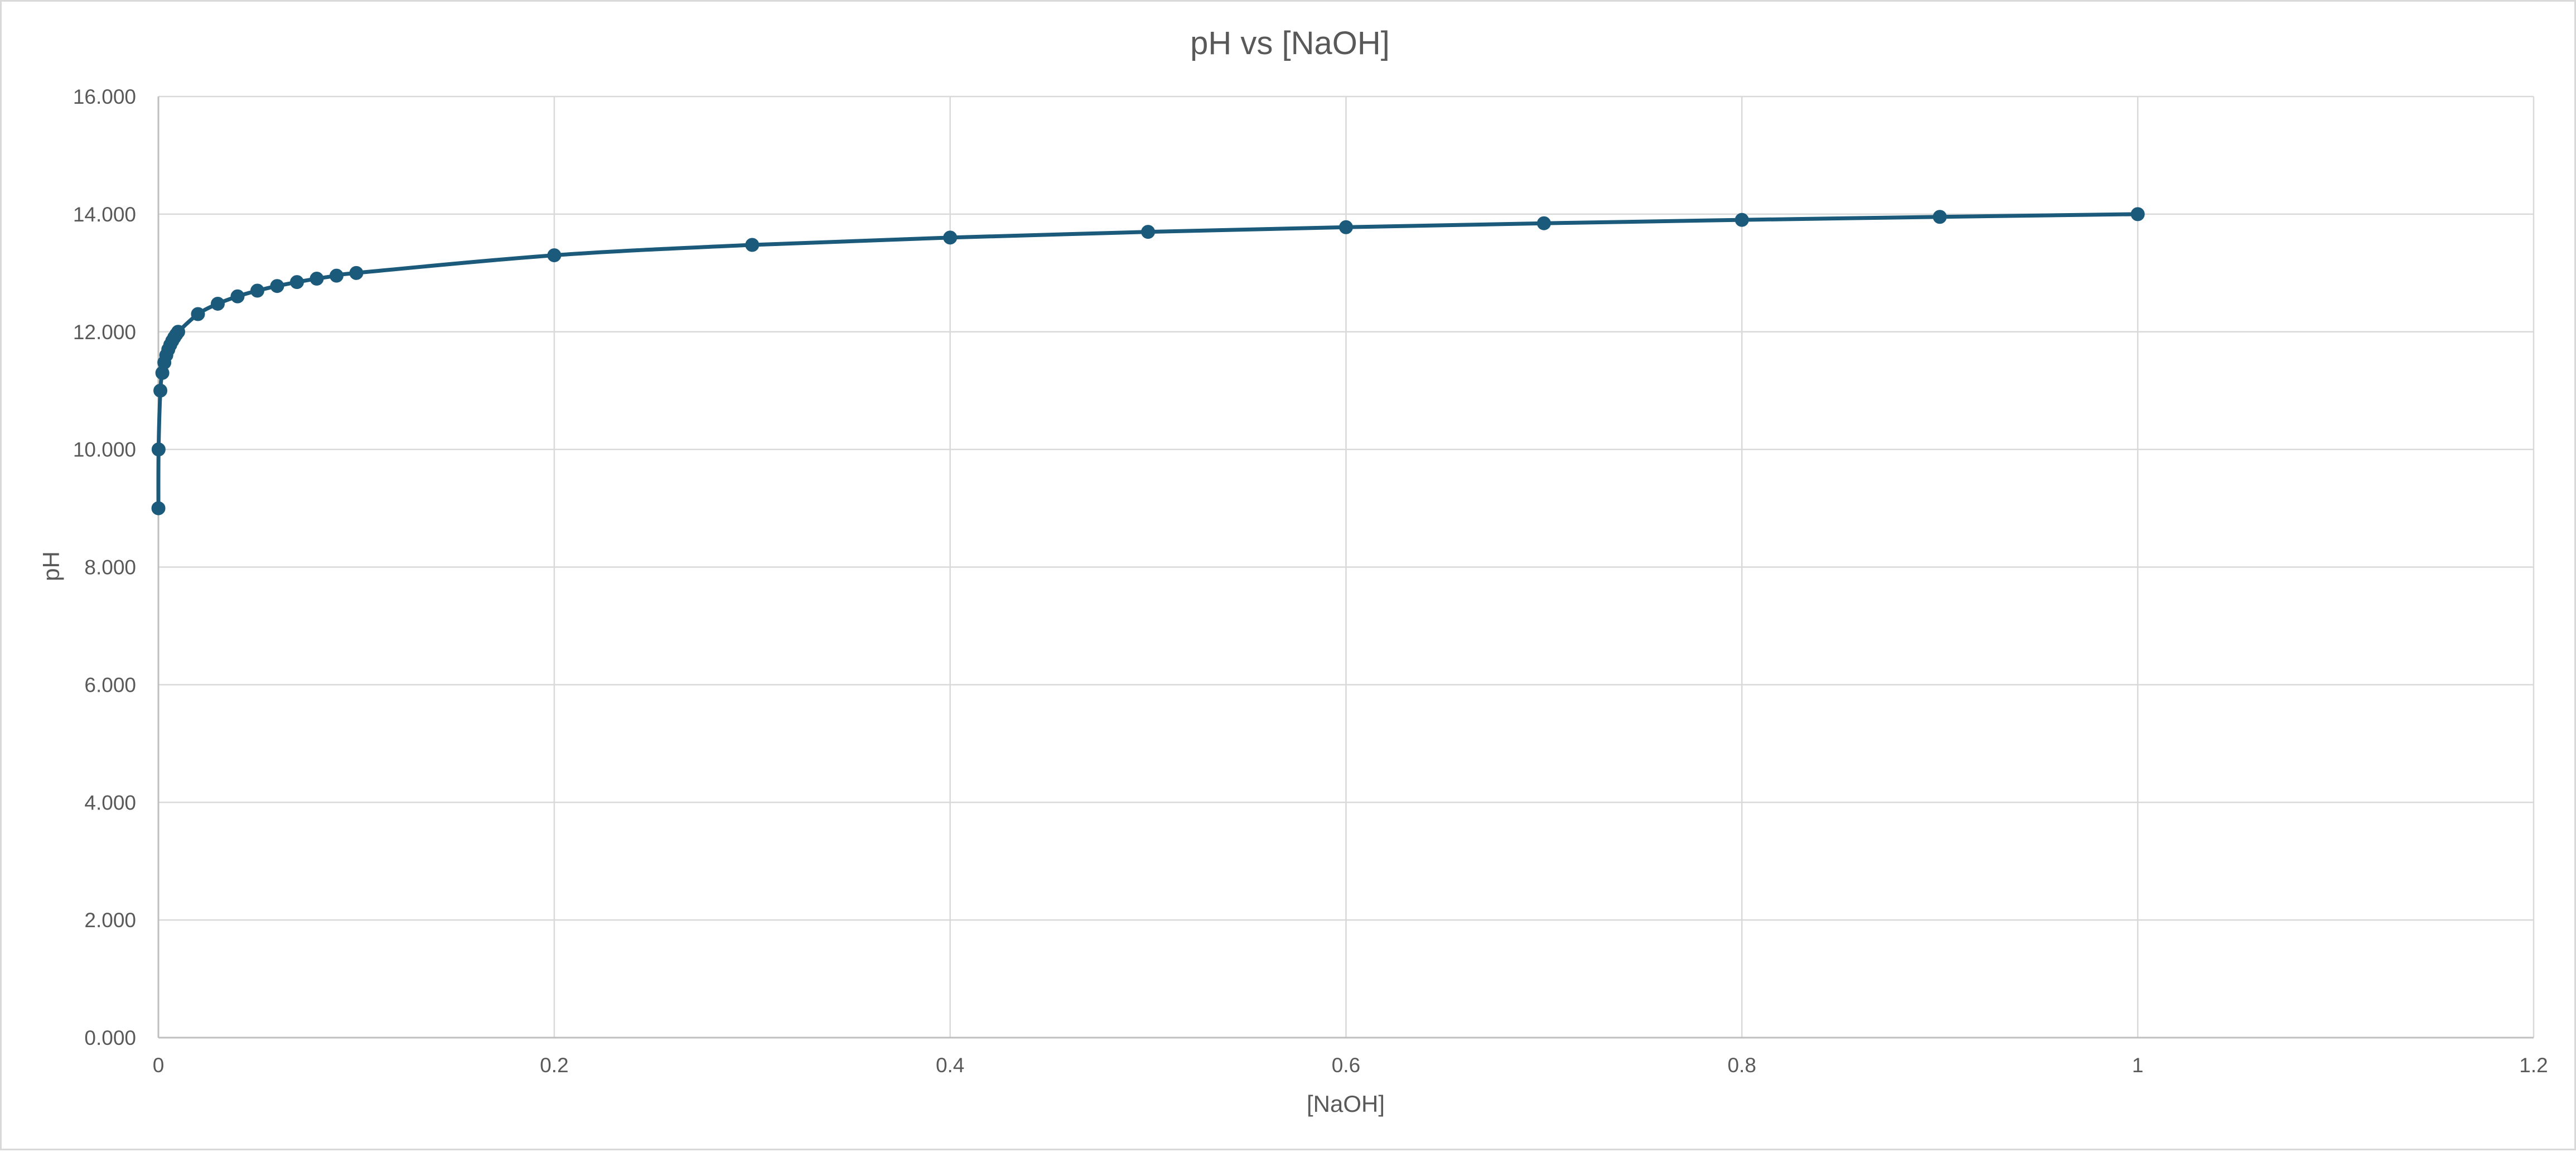 This screenshot has height=1152, width=2576. Describe the element at coordinates (159, 1065) in the screenshot. I see `x-tick-label: 0` at that location.